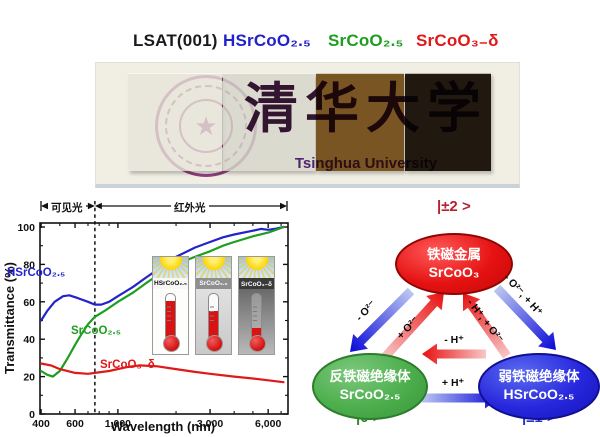 This screenshot has width=600, height=437. Describe the element at coordinates (36, 273) in the screenshot. I see `curve-label-hsrcoo25: HSrCoO₂.₅` at that location.